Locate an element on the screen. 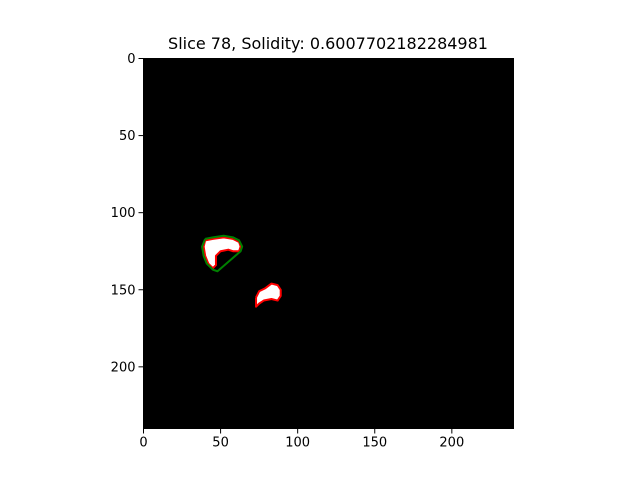  marks-layer is located at coordinates (241, 271).